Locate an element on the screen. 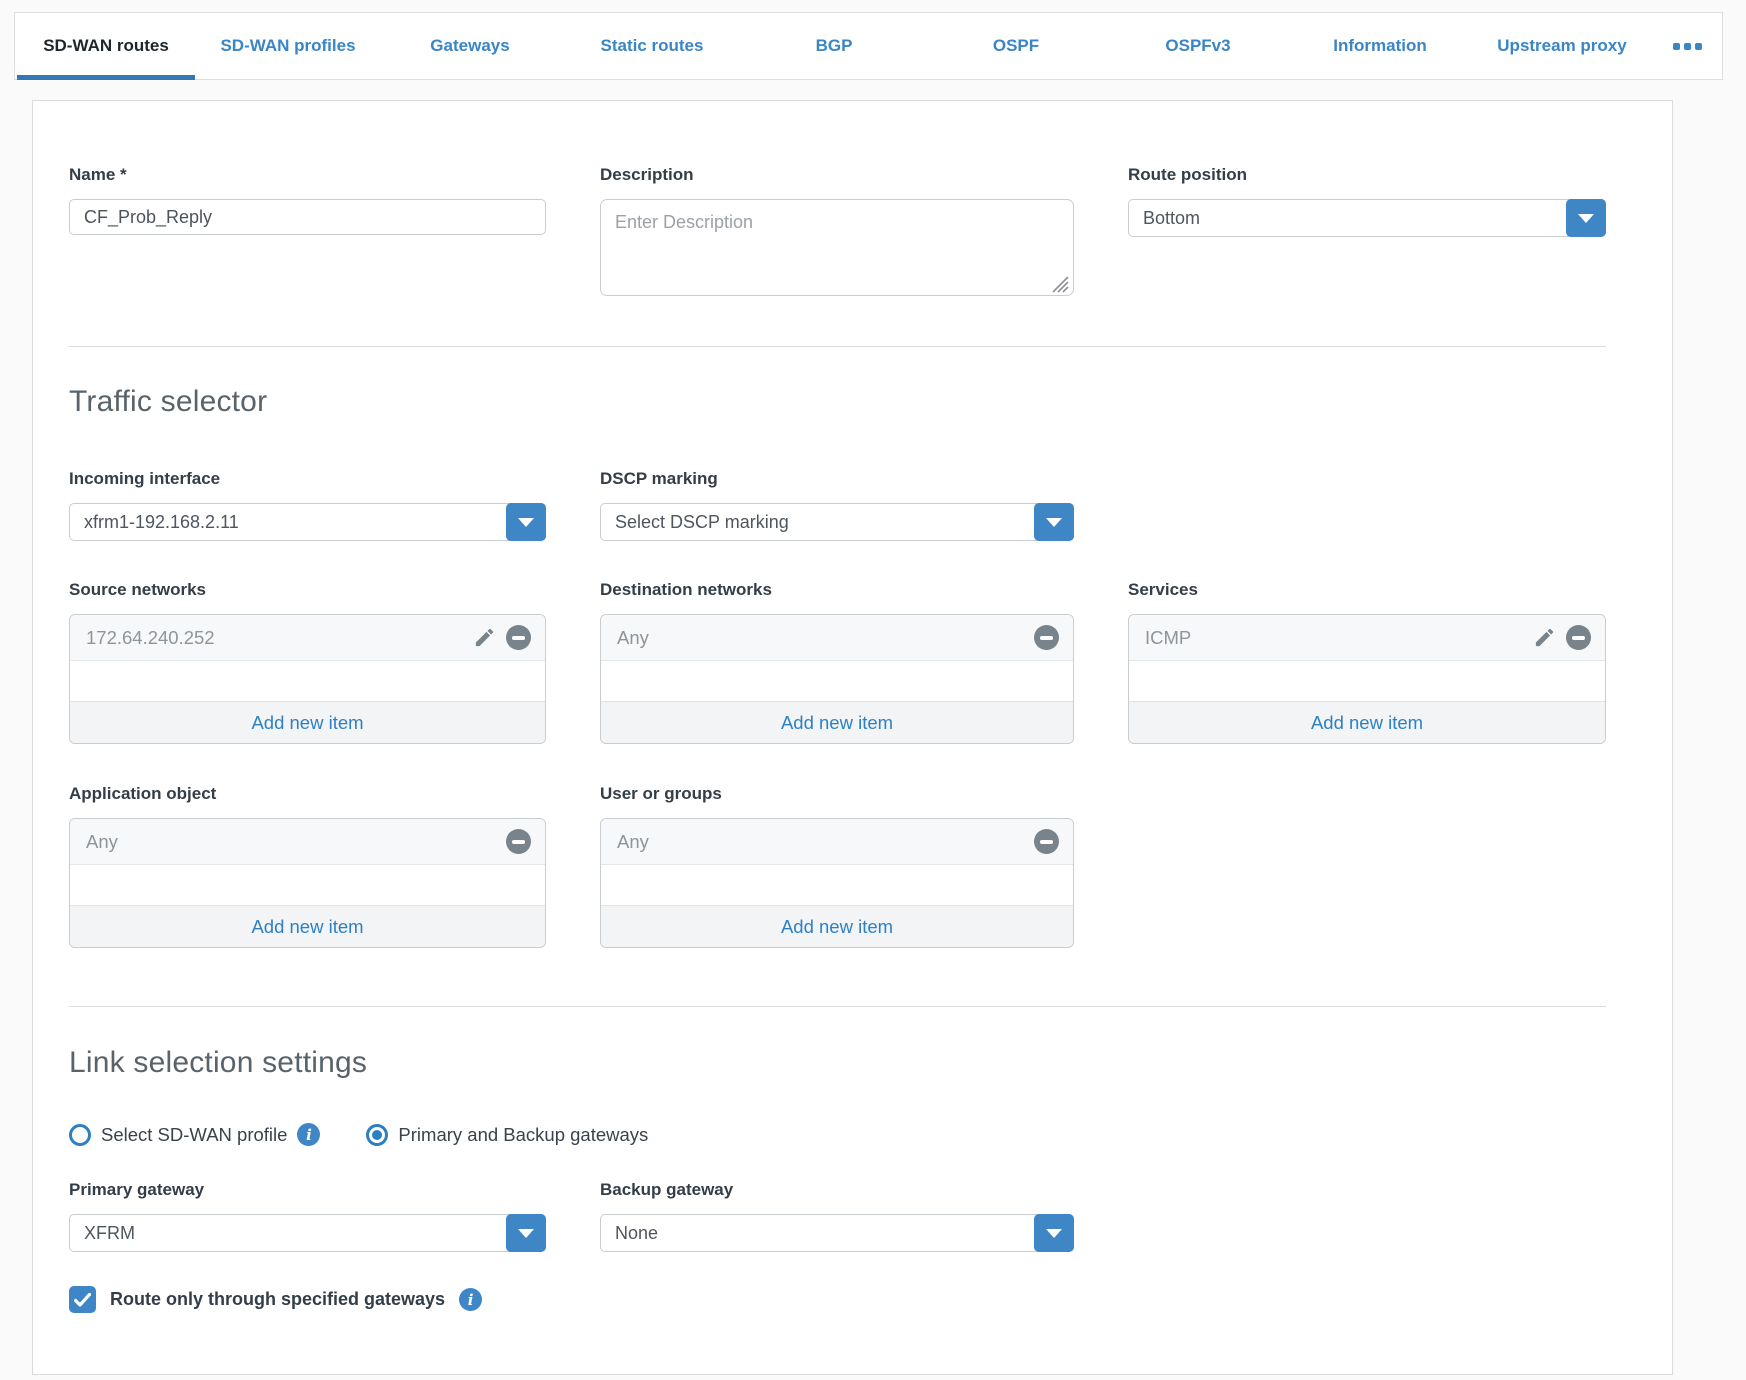 This screenshot has height=1380, width=1746. radio-select-sd-wan-profile is located at coordinates (80, 1134).